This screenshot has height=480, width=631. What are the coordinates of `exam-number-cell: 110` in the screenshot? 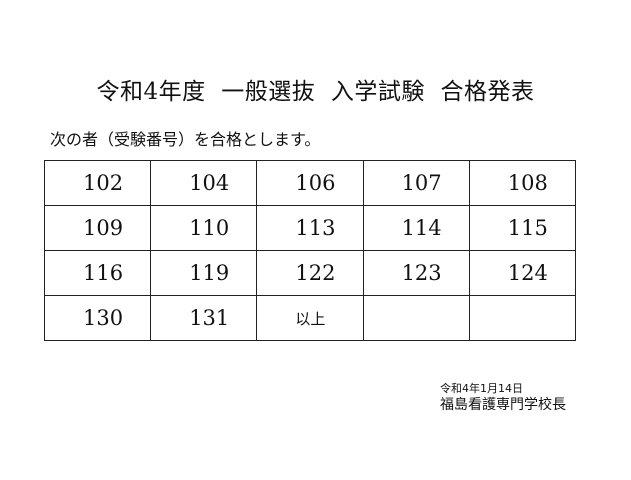 It's located at (204, 228).